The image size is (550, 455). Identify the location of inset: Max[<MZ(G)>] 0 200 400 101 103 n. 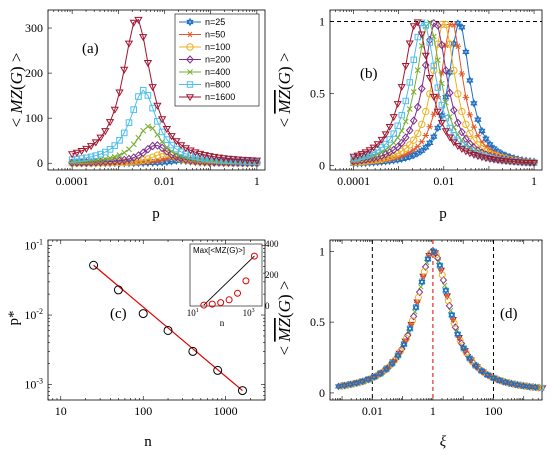
(233, 283).